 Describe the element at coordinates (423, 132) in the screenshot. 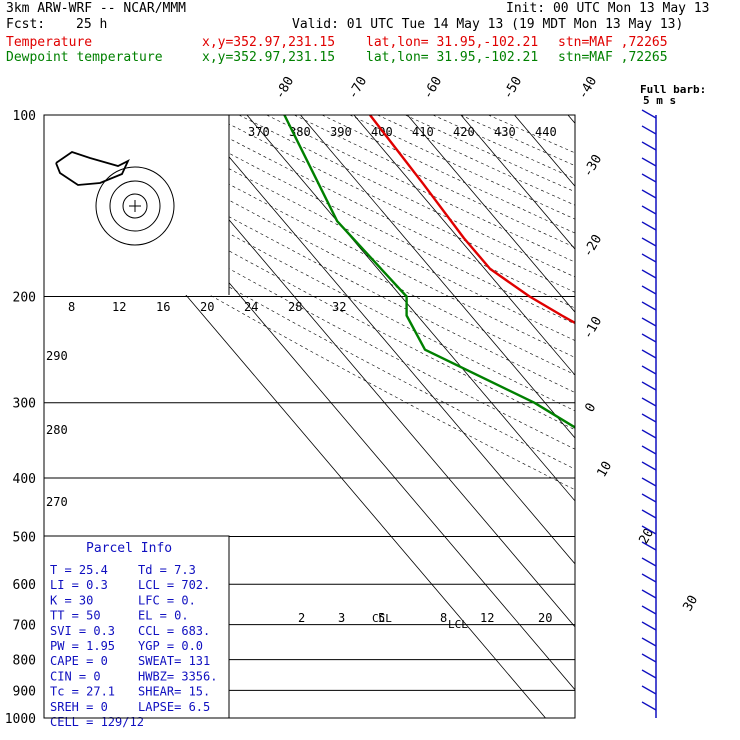

I see `theta-label-410: 410` at that location.